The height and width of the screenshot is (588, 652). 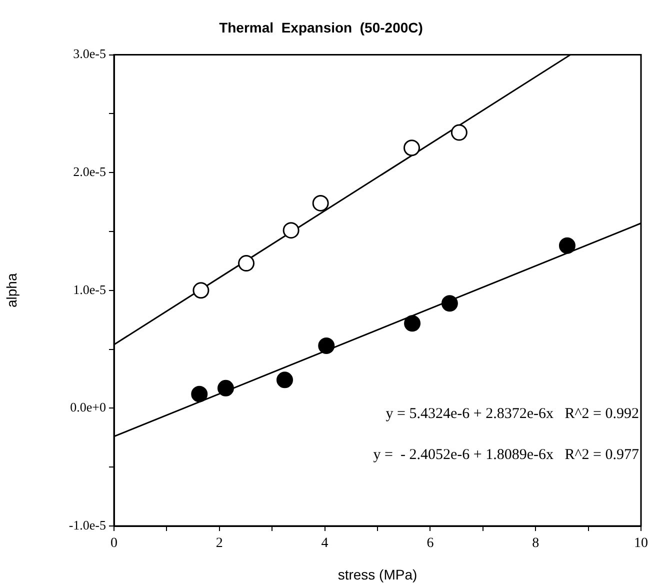 I want to click on x-tick-label: 2, so click(x=219, y=544).